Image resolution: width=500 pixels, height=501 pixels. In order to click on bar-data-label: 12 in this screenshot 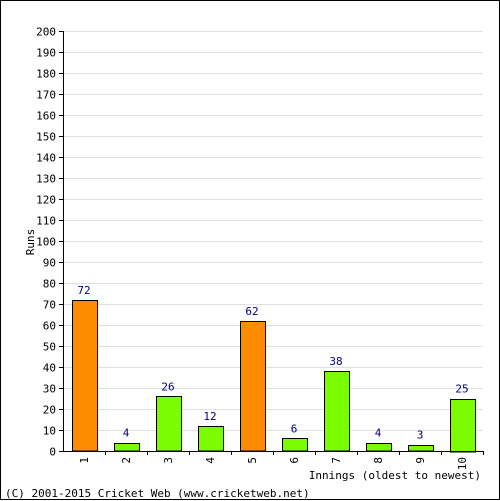, I will do `click(209, 416)`.